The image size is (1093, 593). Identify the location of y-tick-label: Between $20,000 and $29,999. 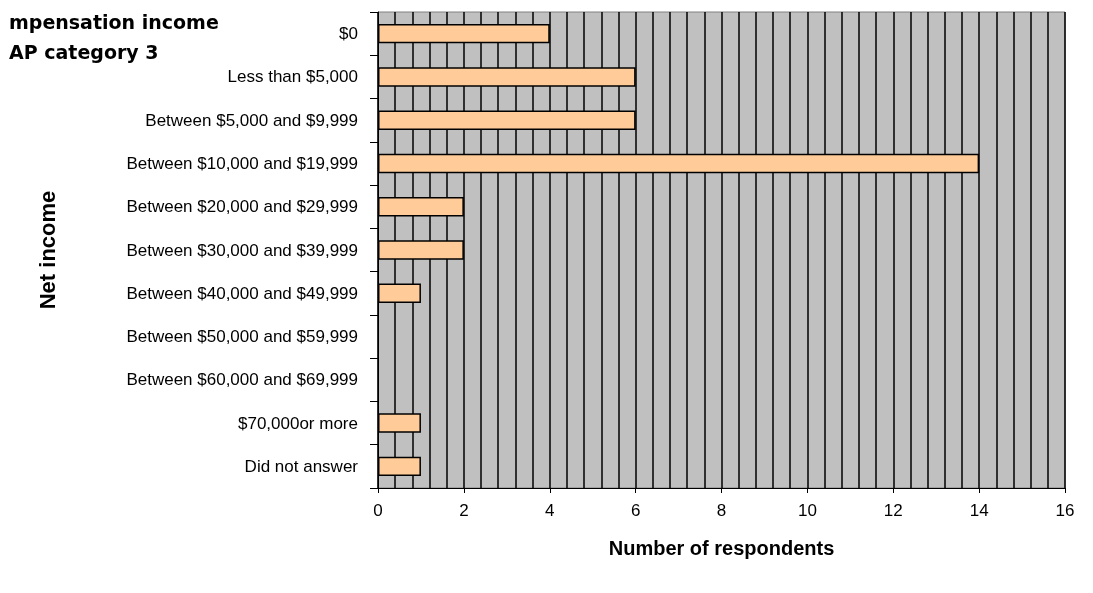
(242, 207).